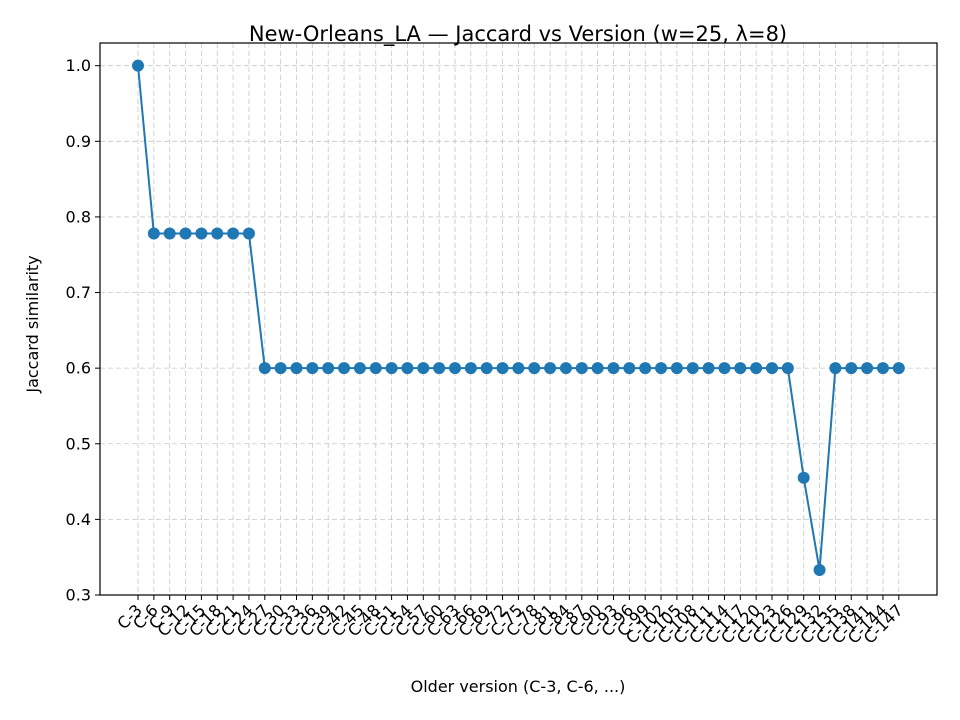 Image resolution: width=960 pixels, height=720 pixels. What do you see at coordinates (78, 595) in the screenshot?
I see `y-tick-label: 0.3` at bounding box center [78, 595].